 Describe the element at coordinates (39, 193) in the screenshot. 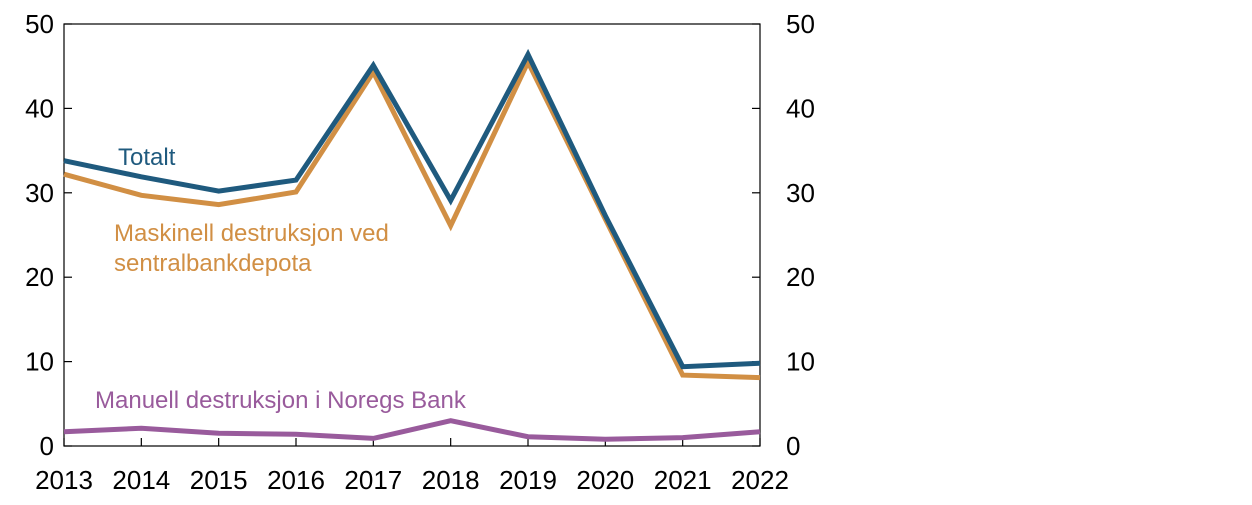

I see `y-tick-label-left: 30` at that location.